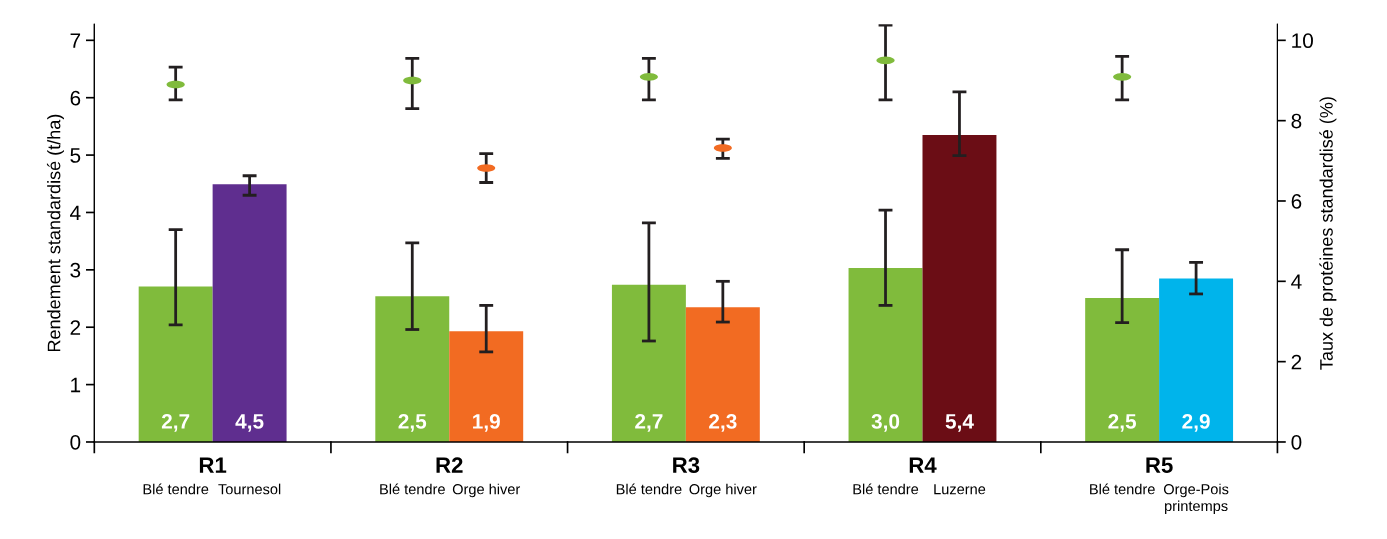 The image size is (1387, 539). What do you see at coordinates (1296, 442) in the screenshot?
I see `y2-tick-label: 0` at bounding box center [1296, 442].